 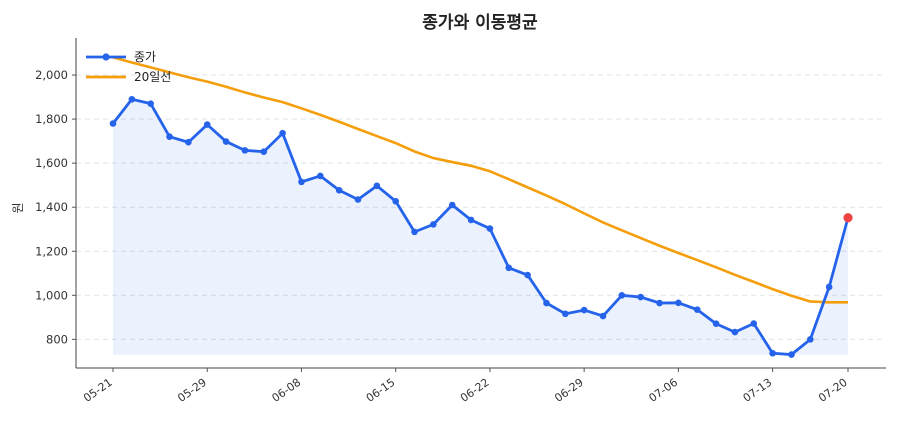 I want to click on x-tick-label: 05-21, so click(x=98, y=390).